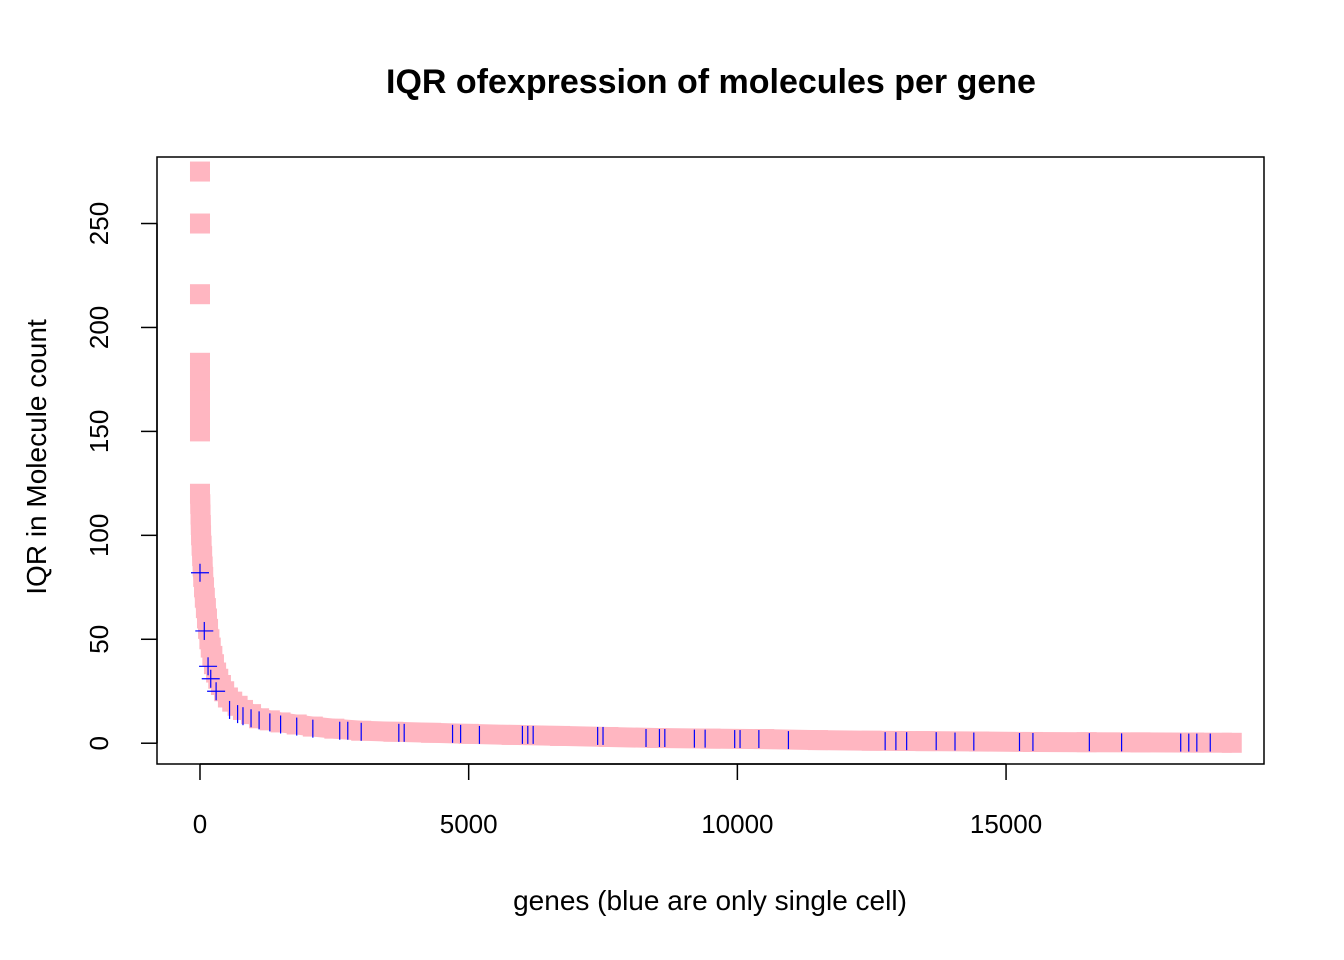 The width and height of the screenshot is (1344, 960). I want to click on x-tick-label-3: 15000, so click(1006, 824).